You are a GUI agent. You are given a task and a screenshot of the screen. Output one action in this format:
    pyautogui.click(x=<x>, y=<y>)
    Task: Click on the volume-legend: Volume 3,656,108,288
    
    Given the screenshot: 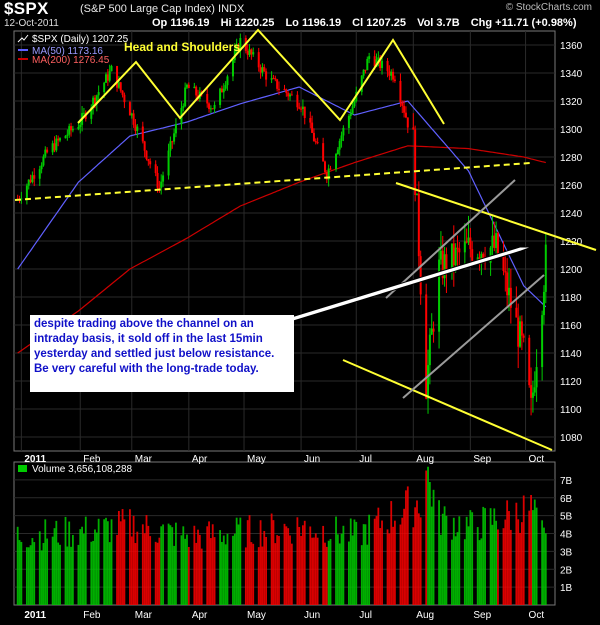 What is the action you would take?
    pyautogui.click(x=75, y=469)
    